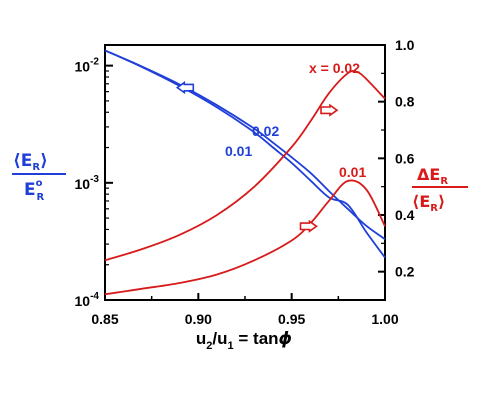 Image resolution: width=485 pixels, height=413 pixels. What do you see at coordinates (352, 172) in the screenshot?
I see `annotation-red-001: 0.01` at bounding box center [352, 172].